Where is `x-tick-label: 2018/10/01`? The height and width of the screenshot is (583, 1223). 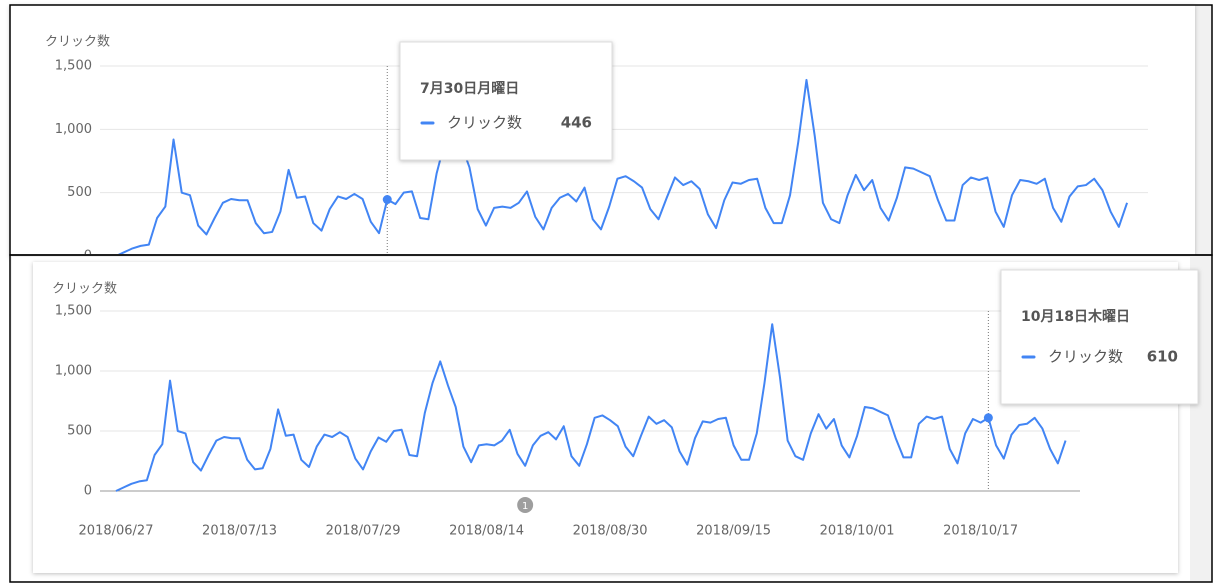
x-tick-label: 2018/10/01 is located at coordinates (857, 531).